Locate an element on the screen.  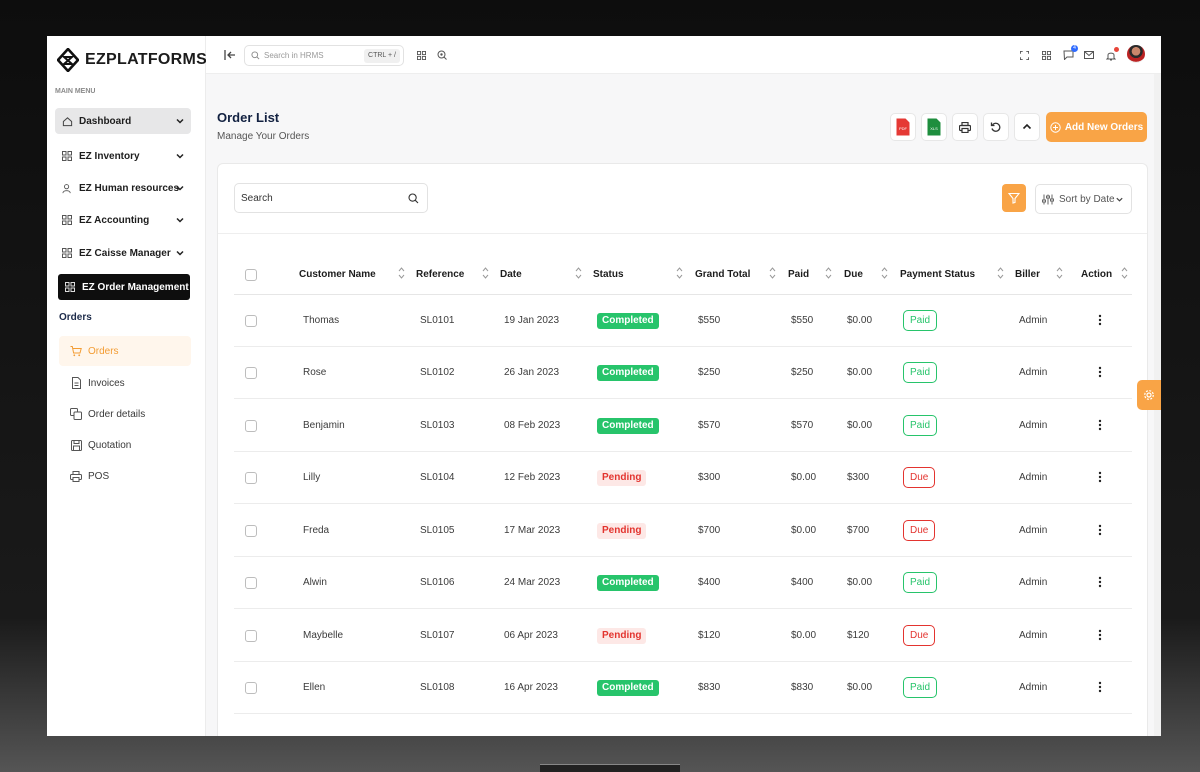
date-cell: 24 Mar 2023 is located at coordinates (532, 582).